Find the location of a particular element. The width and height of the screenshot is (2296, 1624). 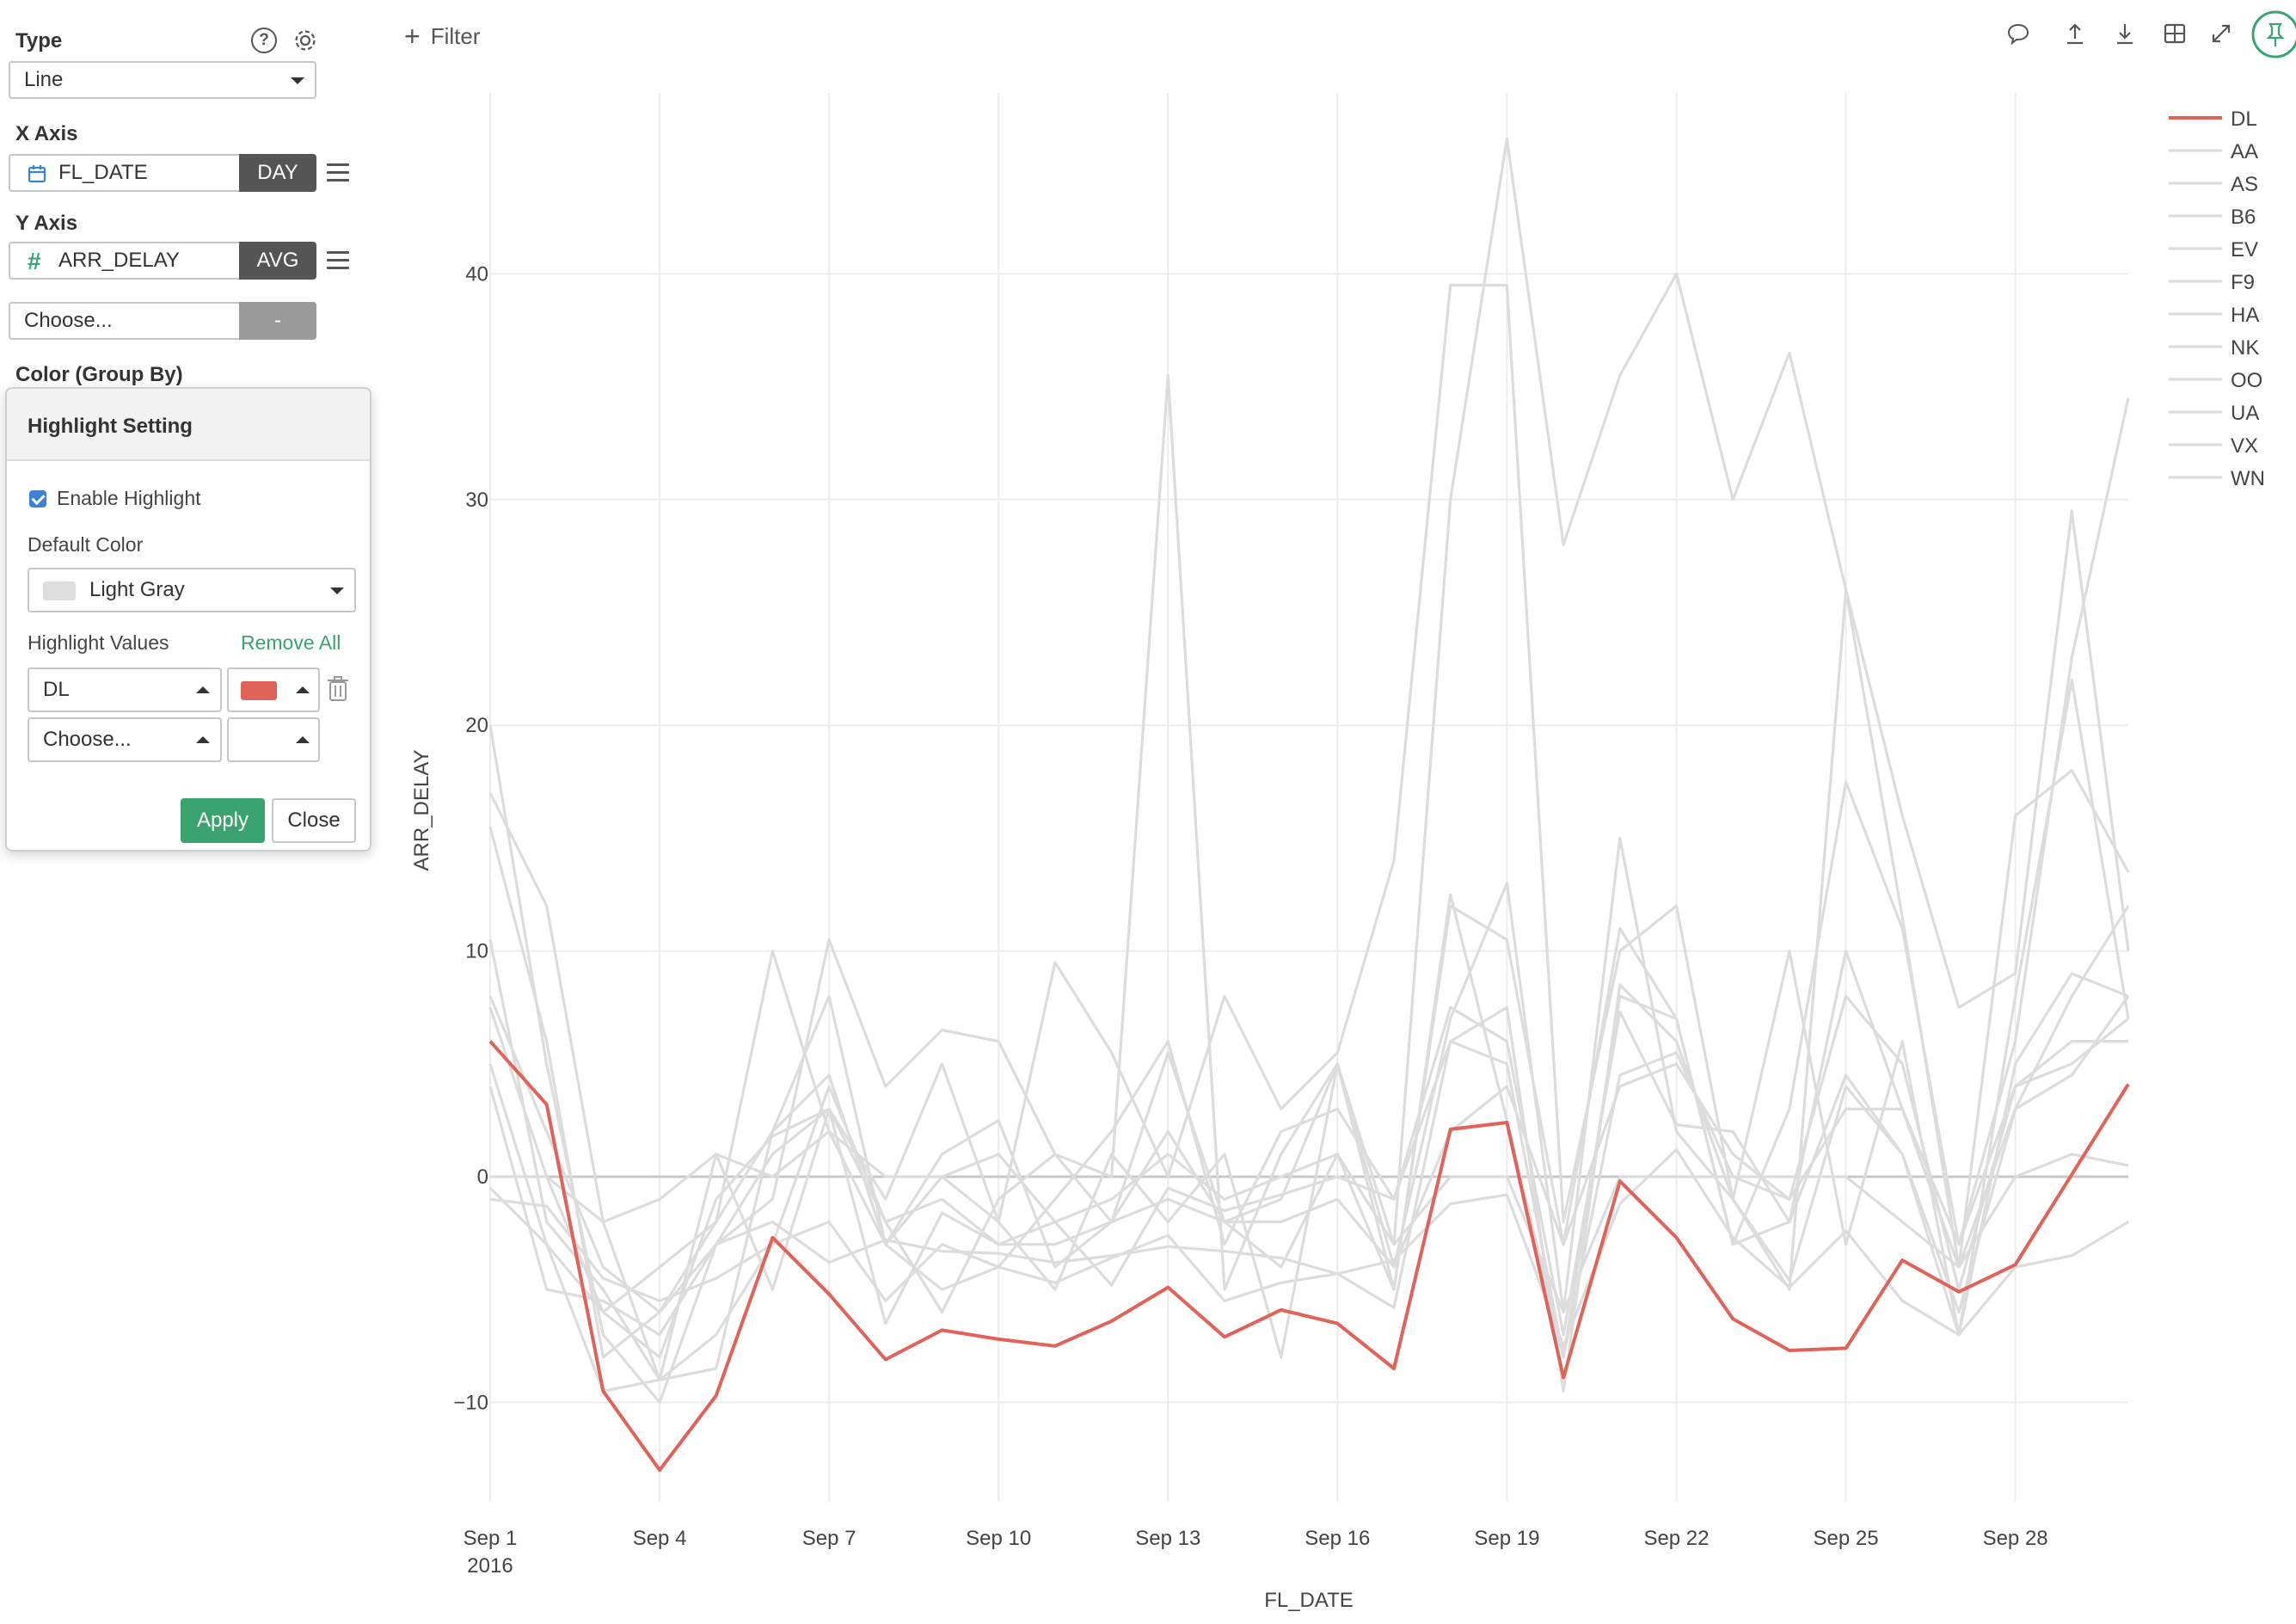

help-icon: ? is located at coordinates (264, 40).